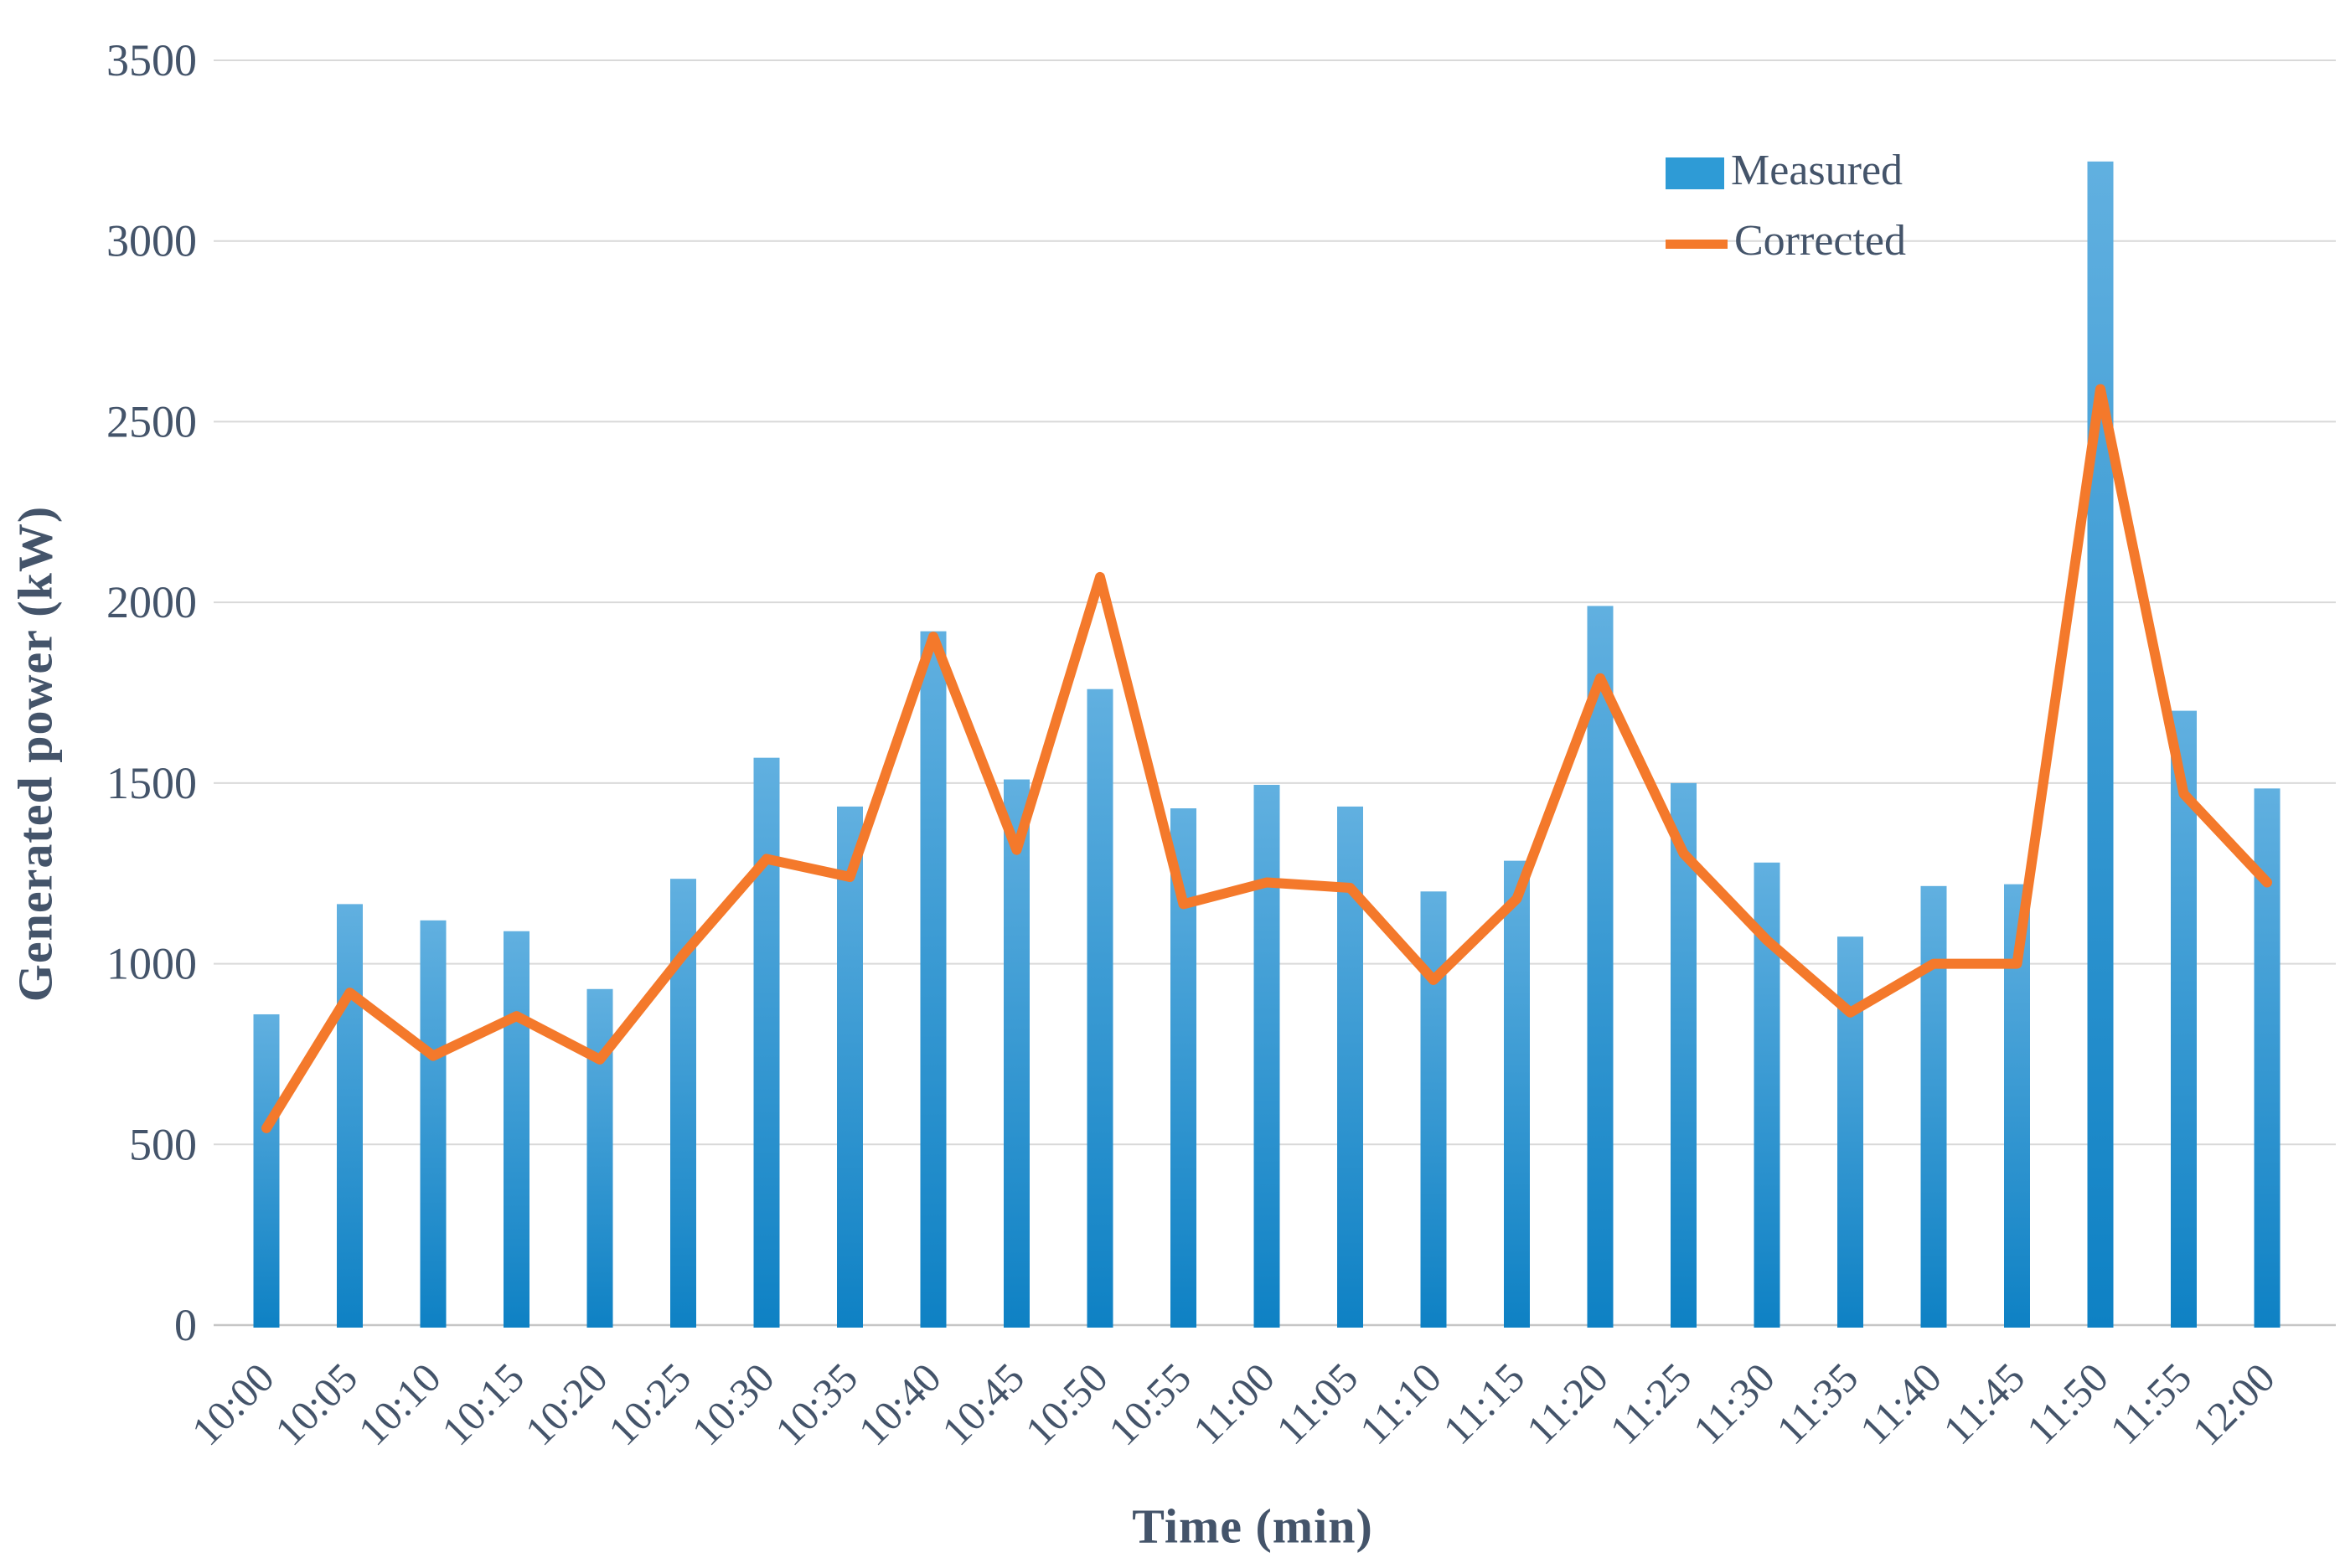 The image size is (2340, 1568). Describe the element at coordinates (766, 1043) in the screenshot. I see `bar-measured-10:30` at that location.